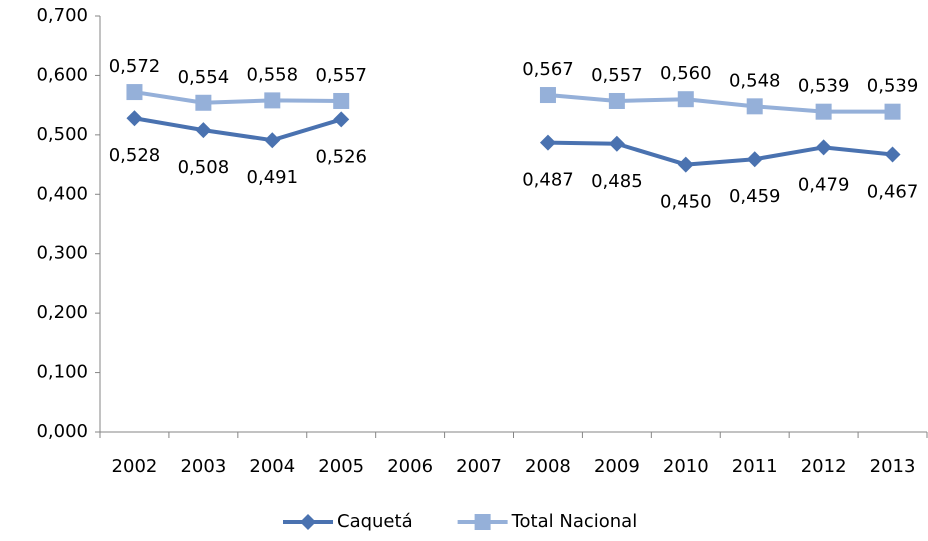 This screenshot has height=541, width=928. Describe the element at coordinates (375, 521) in the screenshot. I see `legend-label: Caquetá` at that location.